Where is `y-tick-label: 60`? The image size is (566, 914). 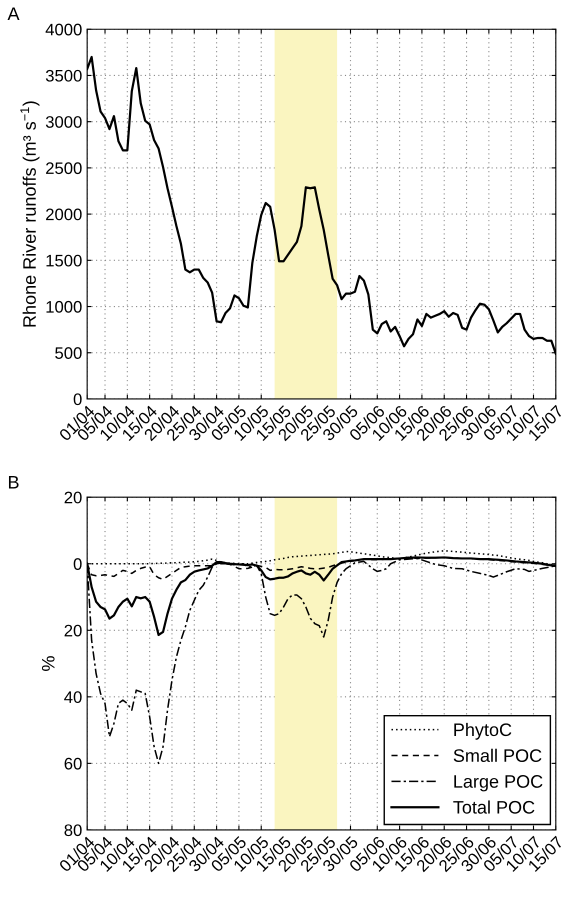 y-tick-label: 60 is located at coordinates (73, 764).